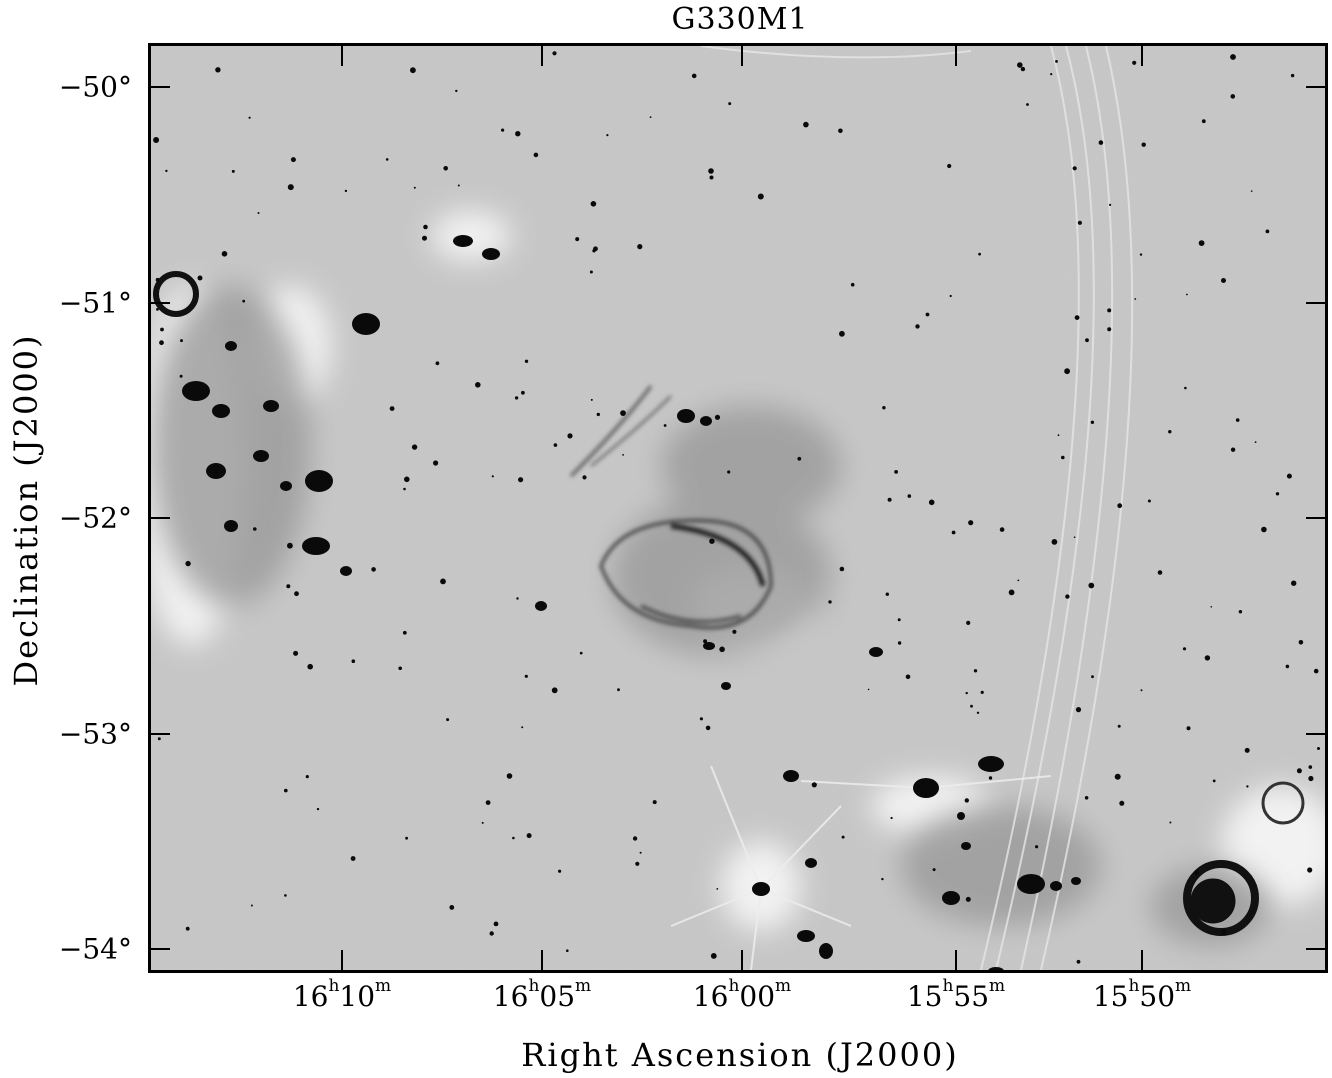  What do you see at coordinates (342, 995) in the screenshot?
I see `x-tick-label: 16h10m` at bounding box center [342, 995].